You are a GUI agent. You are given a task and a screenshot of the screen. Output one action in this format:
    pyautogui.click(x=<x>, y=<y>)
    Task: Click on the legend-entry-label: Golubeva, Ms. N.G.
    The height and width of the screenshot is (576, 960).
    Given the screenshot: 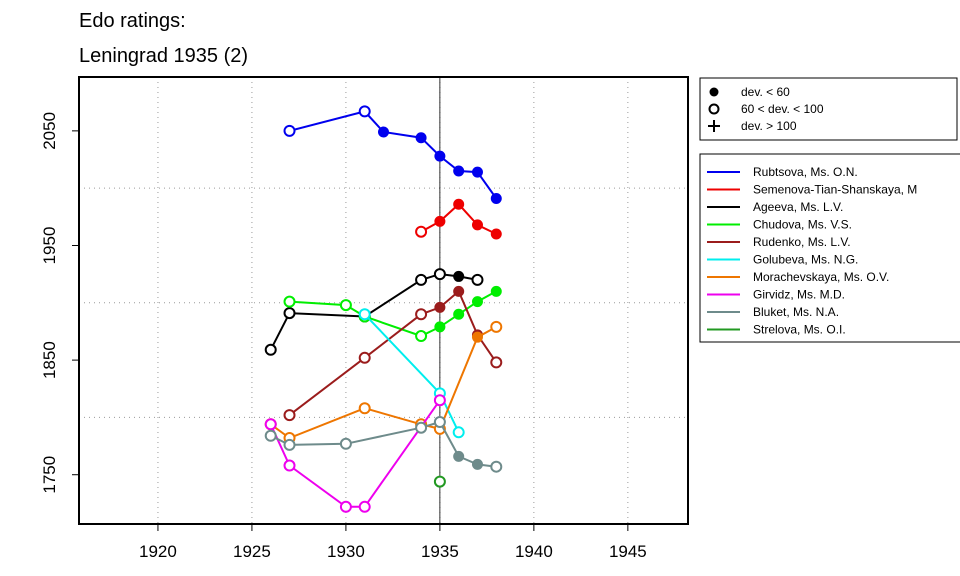 What is the action you would take?
    pyautogui.click(x=805, y=260)
    